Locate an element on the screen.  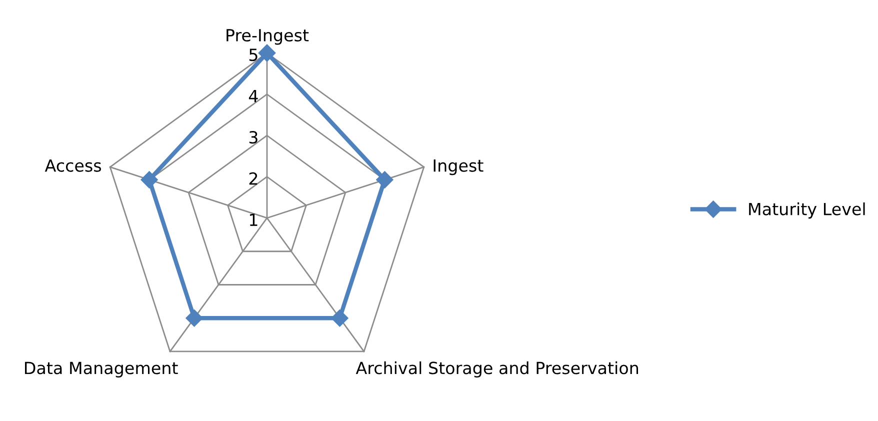
spoke-label: Ingest is located at coordinates (459, 167).